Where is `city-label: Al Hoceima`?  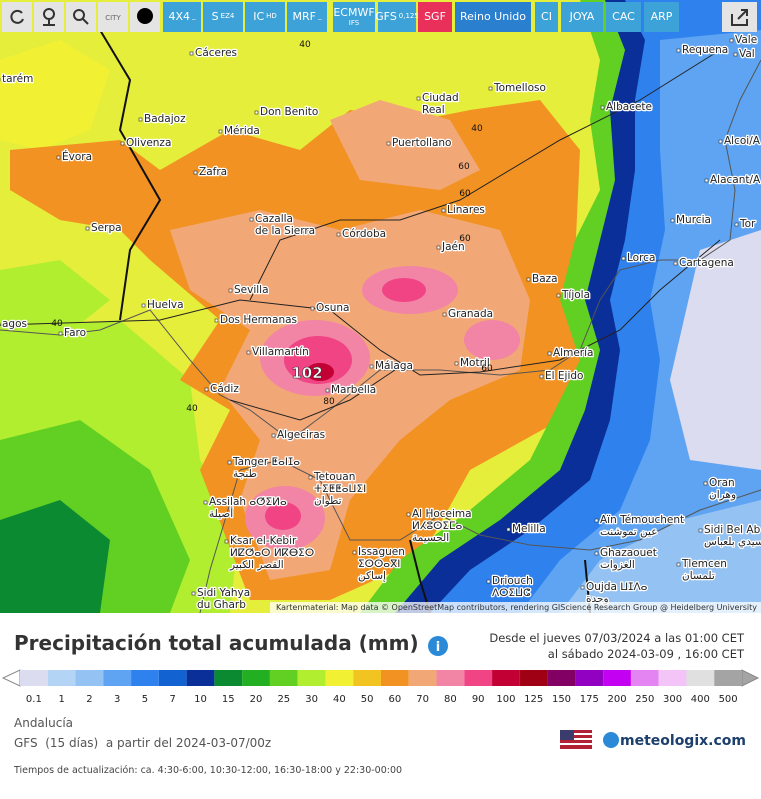
city-label: Al Hoceima is located at coordinates (442, 514).